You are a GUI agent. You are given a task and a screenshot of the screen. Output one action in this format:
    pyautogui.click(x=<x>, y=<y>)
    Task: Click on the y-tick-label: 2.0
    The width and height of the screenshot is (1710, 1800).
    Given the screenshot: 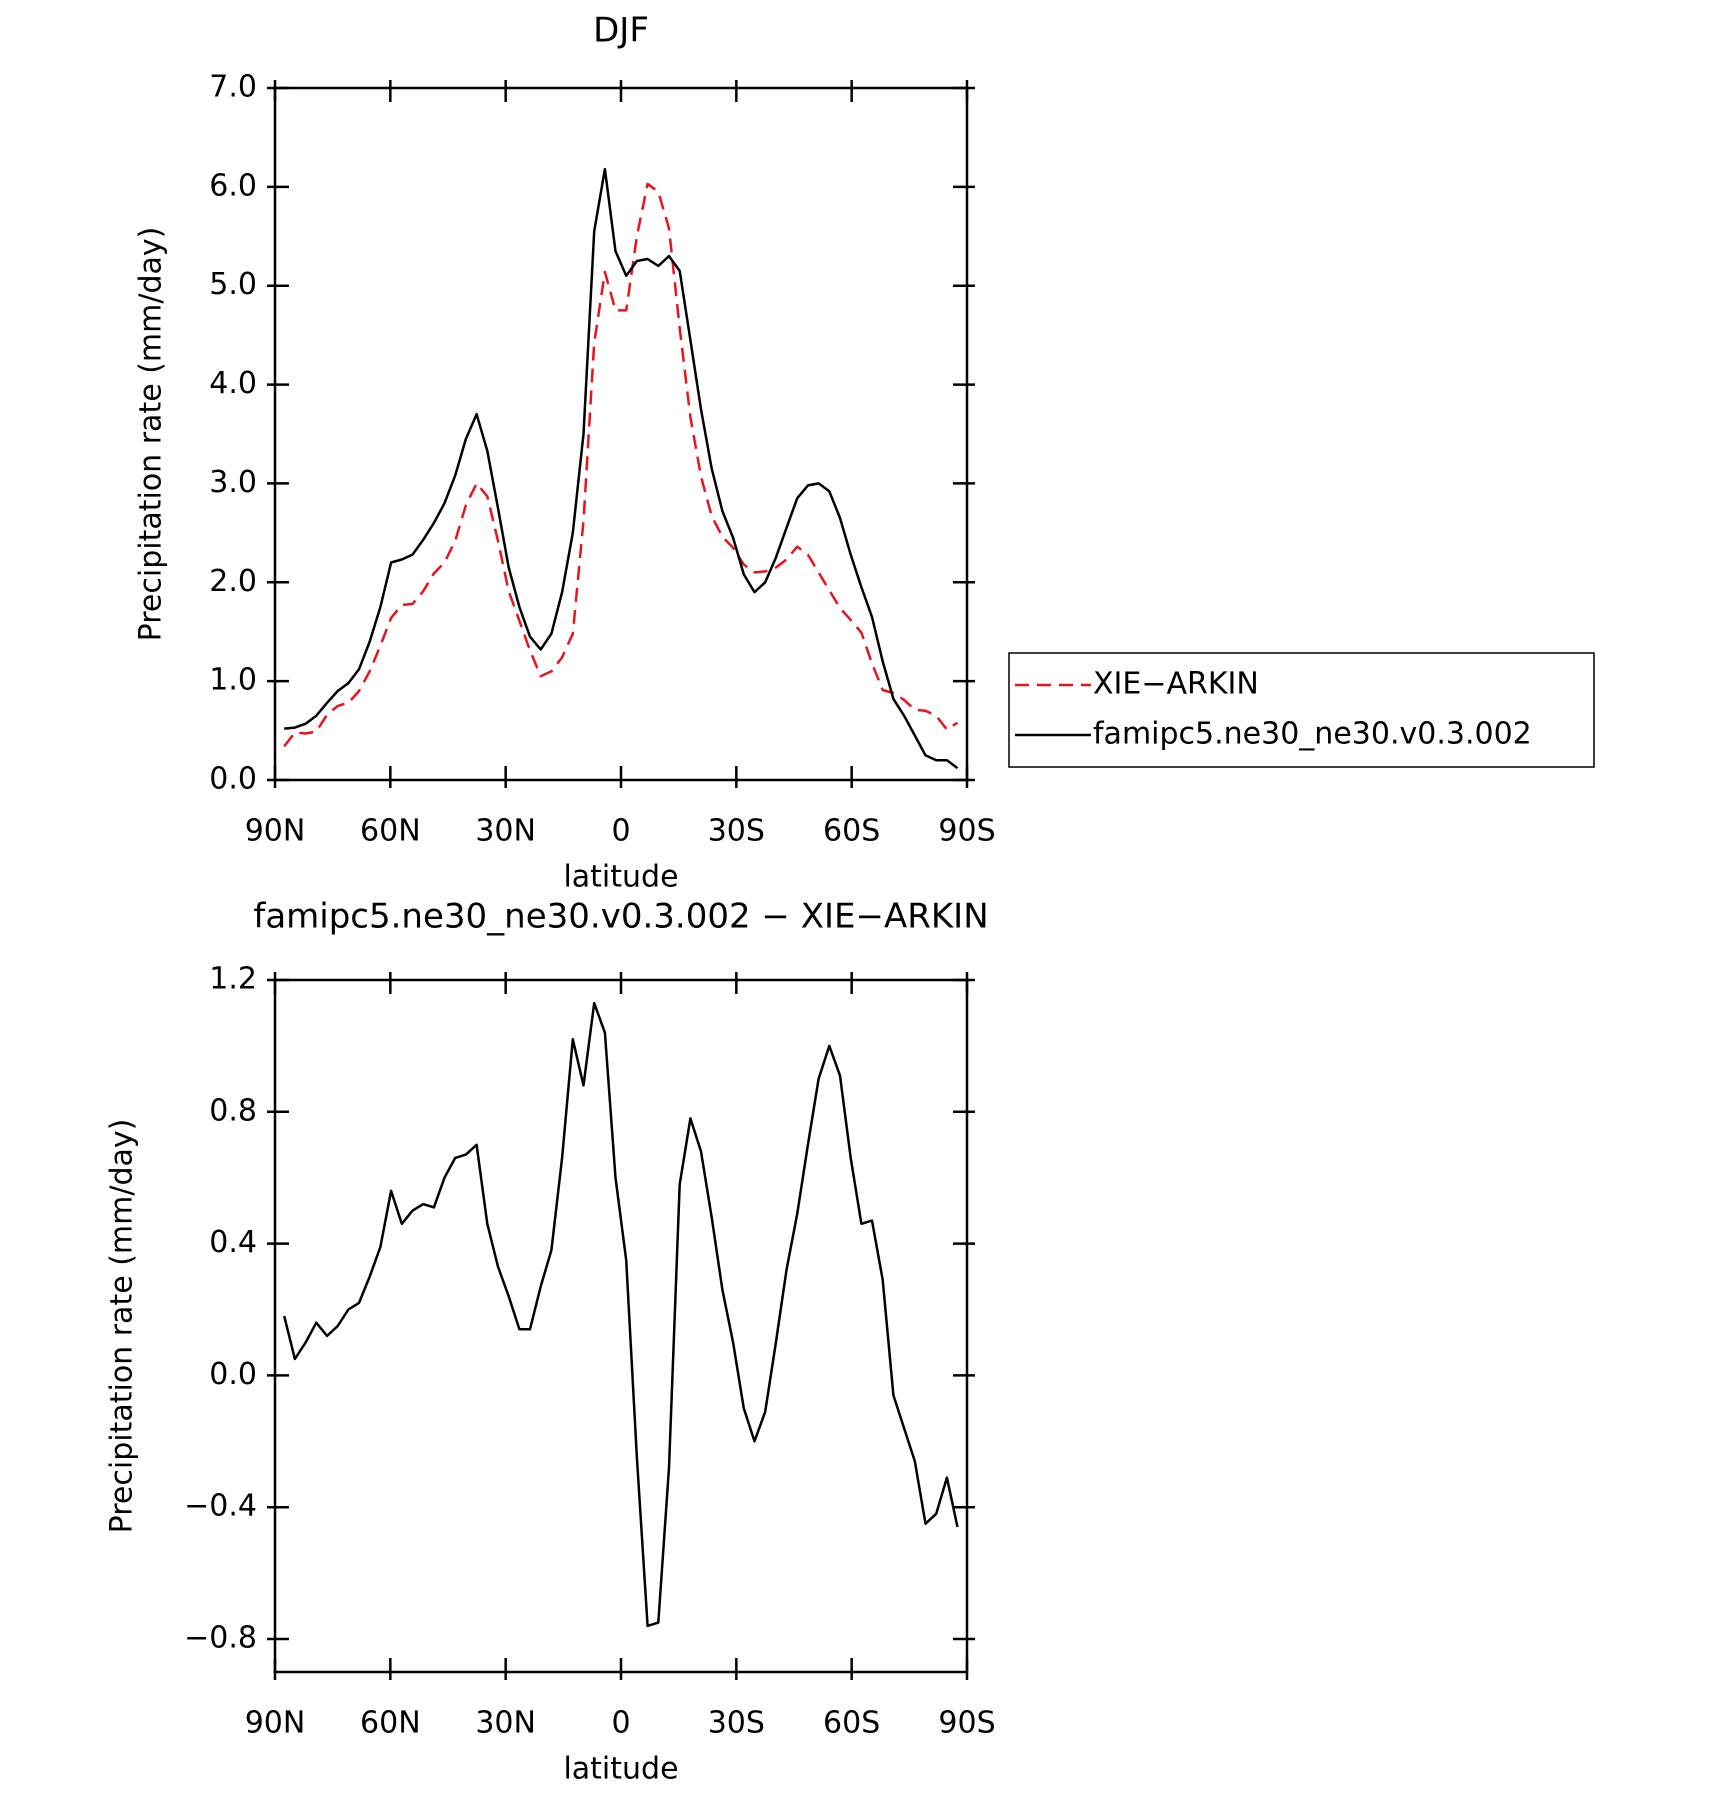 What is the action you would take?
    pyautogui.click(x=233, y=581)
    